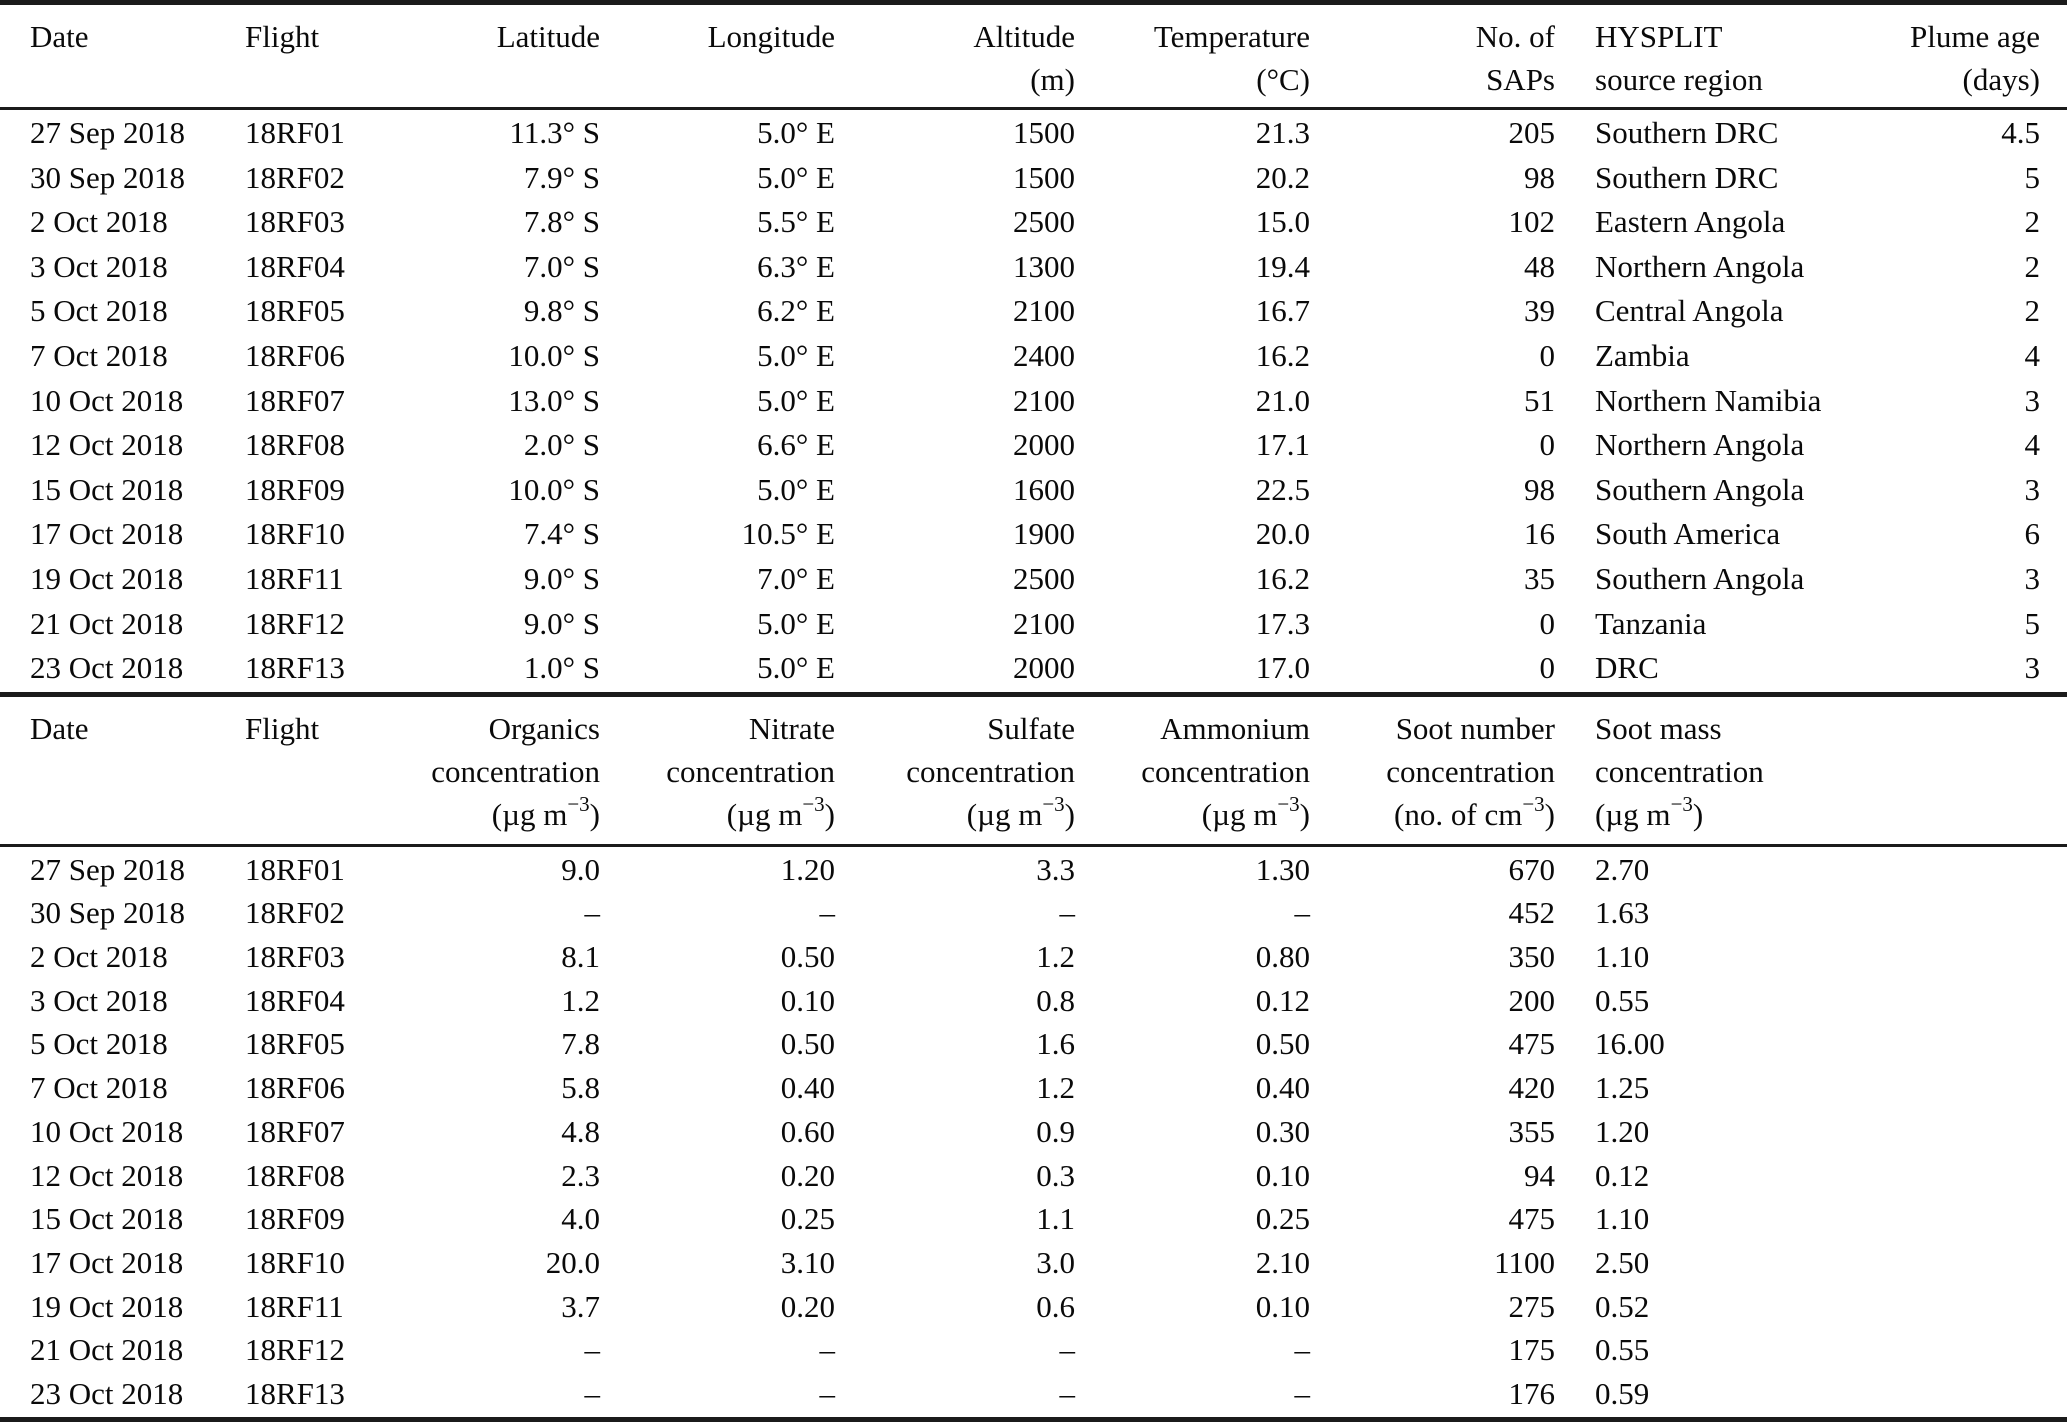  What do you see at coordinates (561, 222) in the screenshot?
I see `cell: 7.8° S` at bounding box center [561, 222].